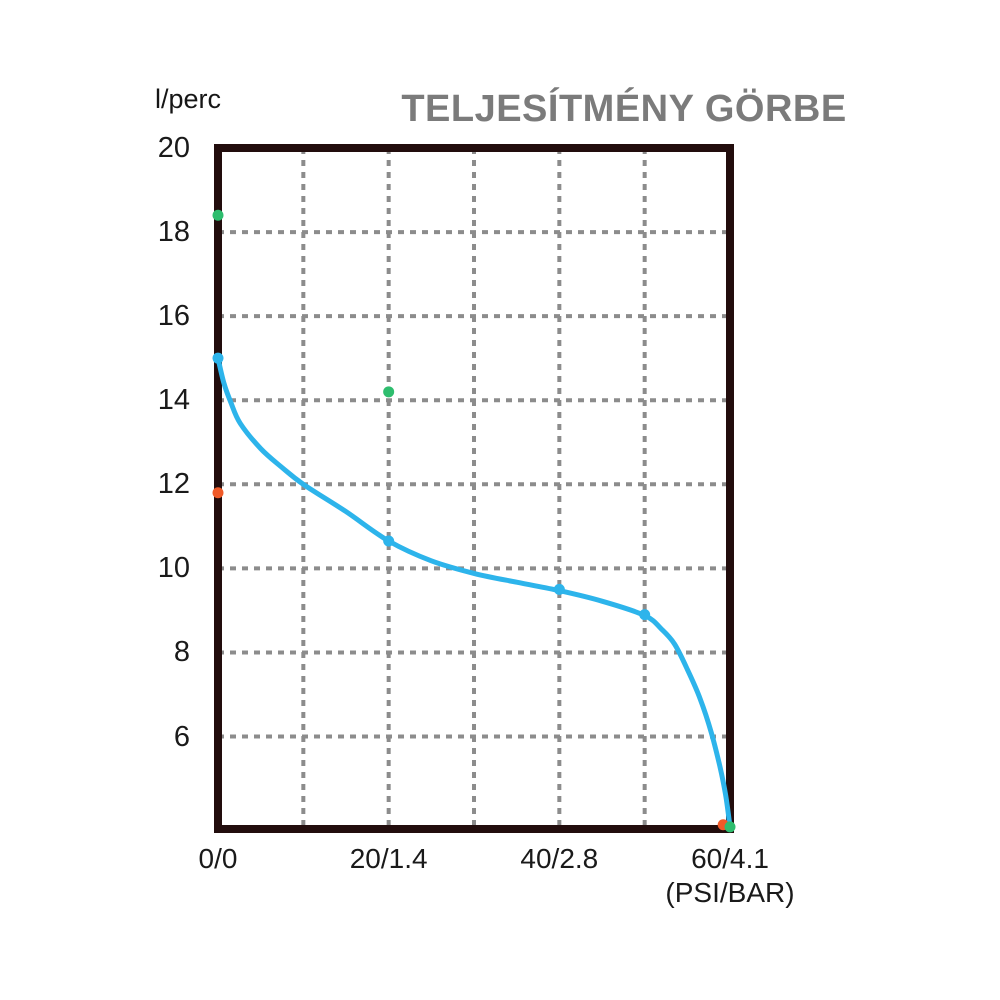  I want to click on orange-dot, so click(218, 493).